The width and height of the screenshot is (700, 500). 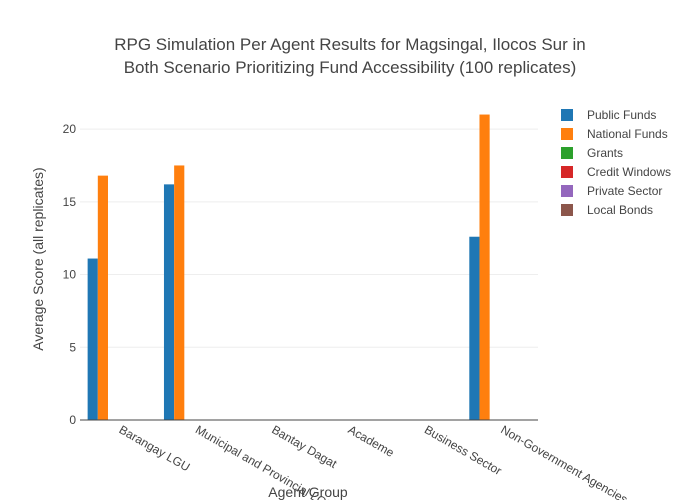 What do you see at coordinates (155, 448) in the screenshot?
I see `x-tick-label: Barangay LGU` at bounding box center [155, 448].